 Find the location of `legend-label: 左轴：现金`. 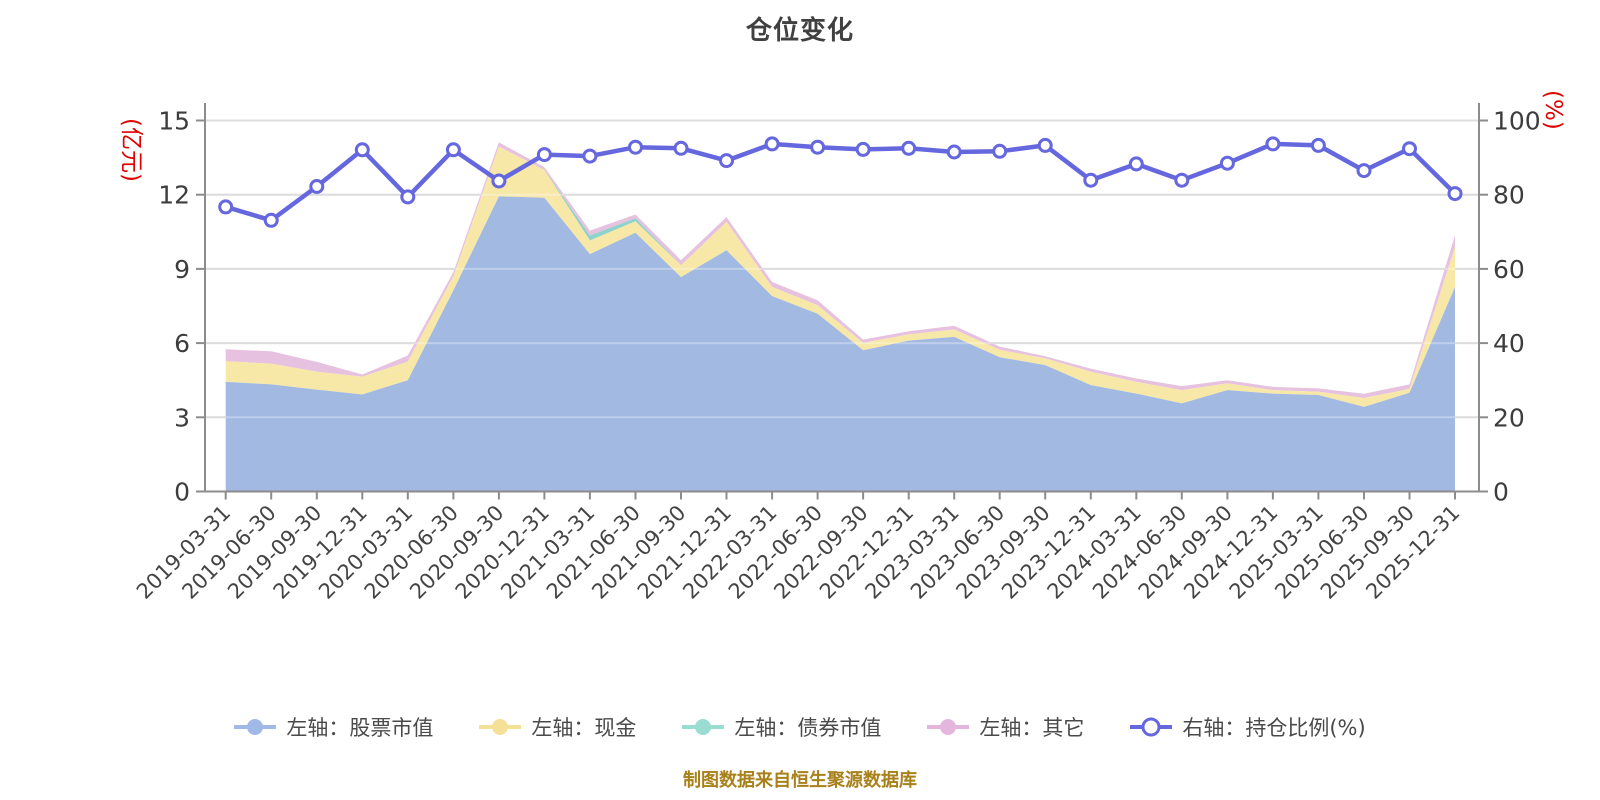

legend-label: 左轴：现金 is located at coordinates (584, 728).